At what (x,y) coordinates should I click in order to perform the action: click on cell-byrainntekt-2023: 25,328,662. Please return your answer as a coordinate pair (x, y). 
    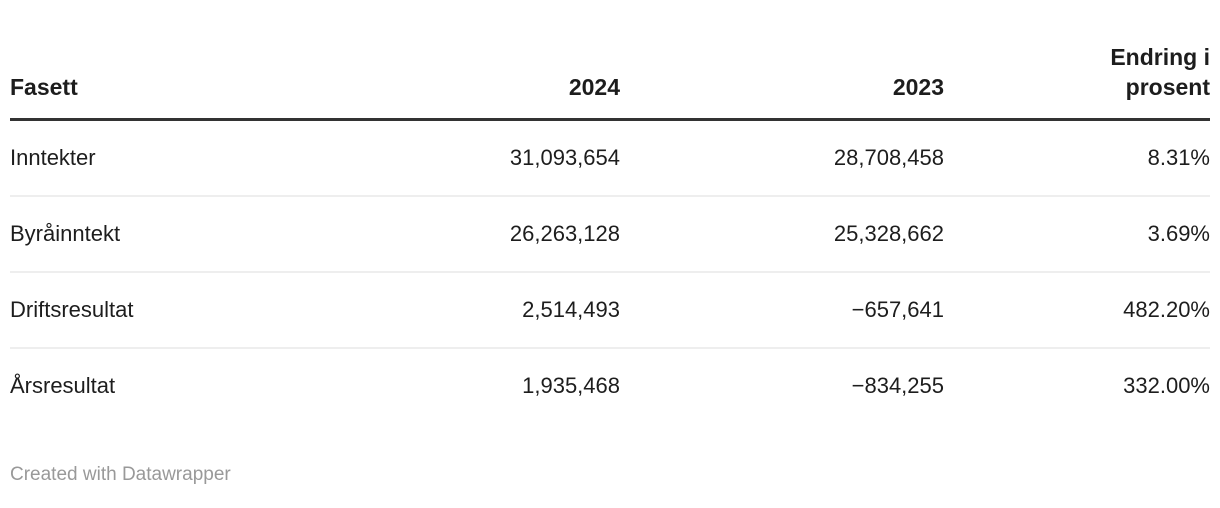
    Looking at the image, I should click on (782, 233).